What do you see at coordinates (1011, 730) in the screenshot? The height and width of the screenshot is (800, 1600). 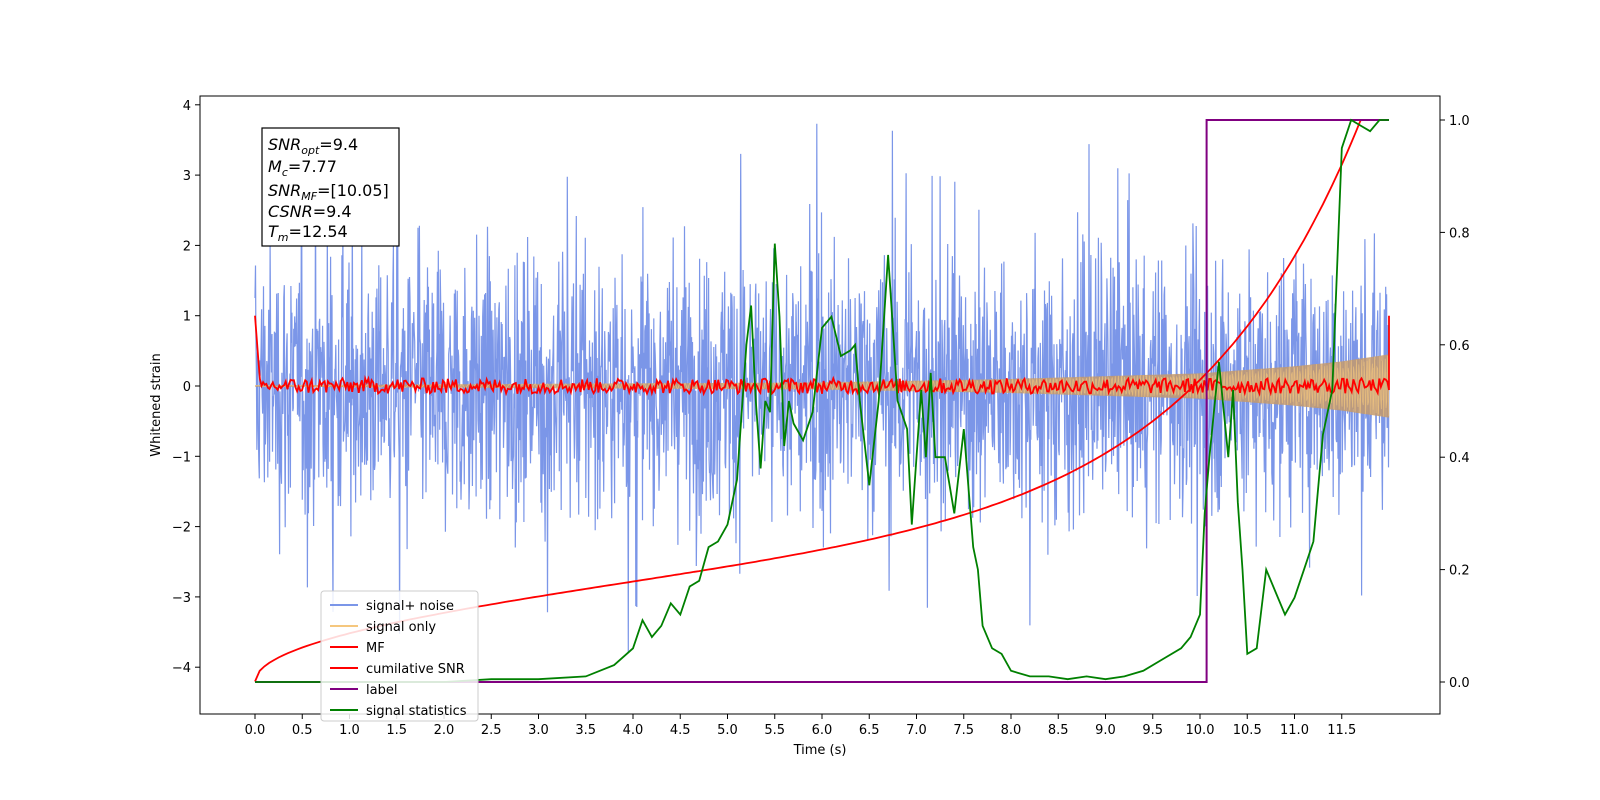 I see `x-tick-label: 8.0` at bounding box center [1011, 730].